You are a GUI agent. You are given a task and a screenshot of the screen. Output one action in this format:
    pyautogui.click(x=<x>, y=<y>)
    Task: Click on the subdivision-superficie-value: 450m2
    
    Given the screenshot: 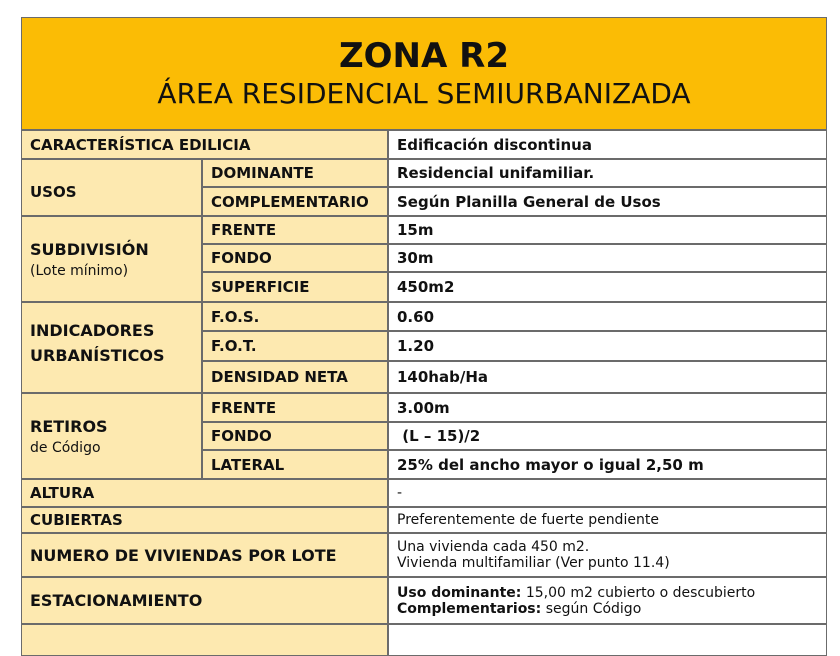 What is the action you would take?
    pyautogui.click(x=607, y=287)
    